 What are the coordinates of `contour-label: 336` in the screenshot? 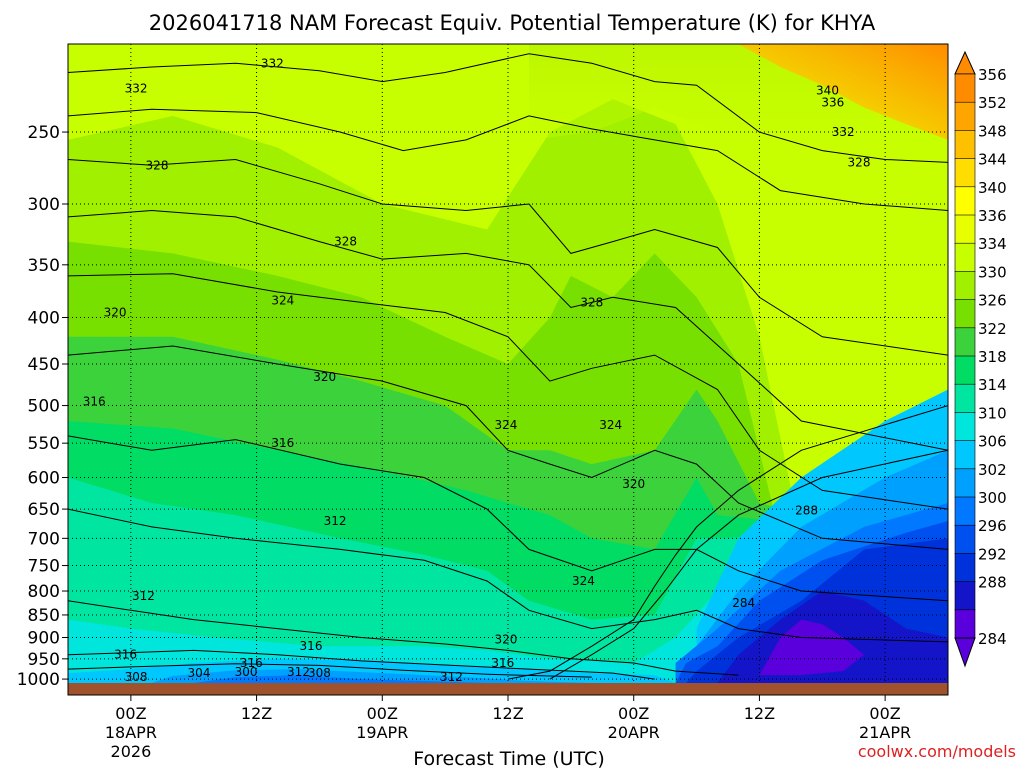 It's located at (832, 103).